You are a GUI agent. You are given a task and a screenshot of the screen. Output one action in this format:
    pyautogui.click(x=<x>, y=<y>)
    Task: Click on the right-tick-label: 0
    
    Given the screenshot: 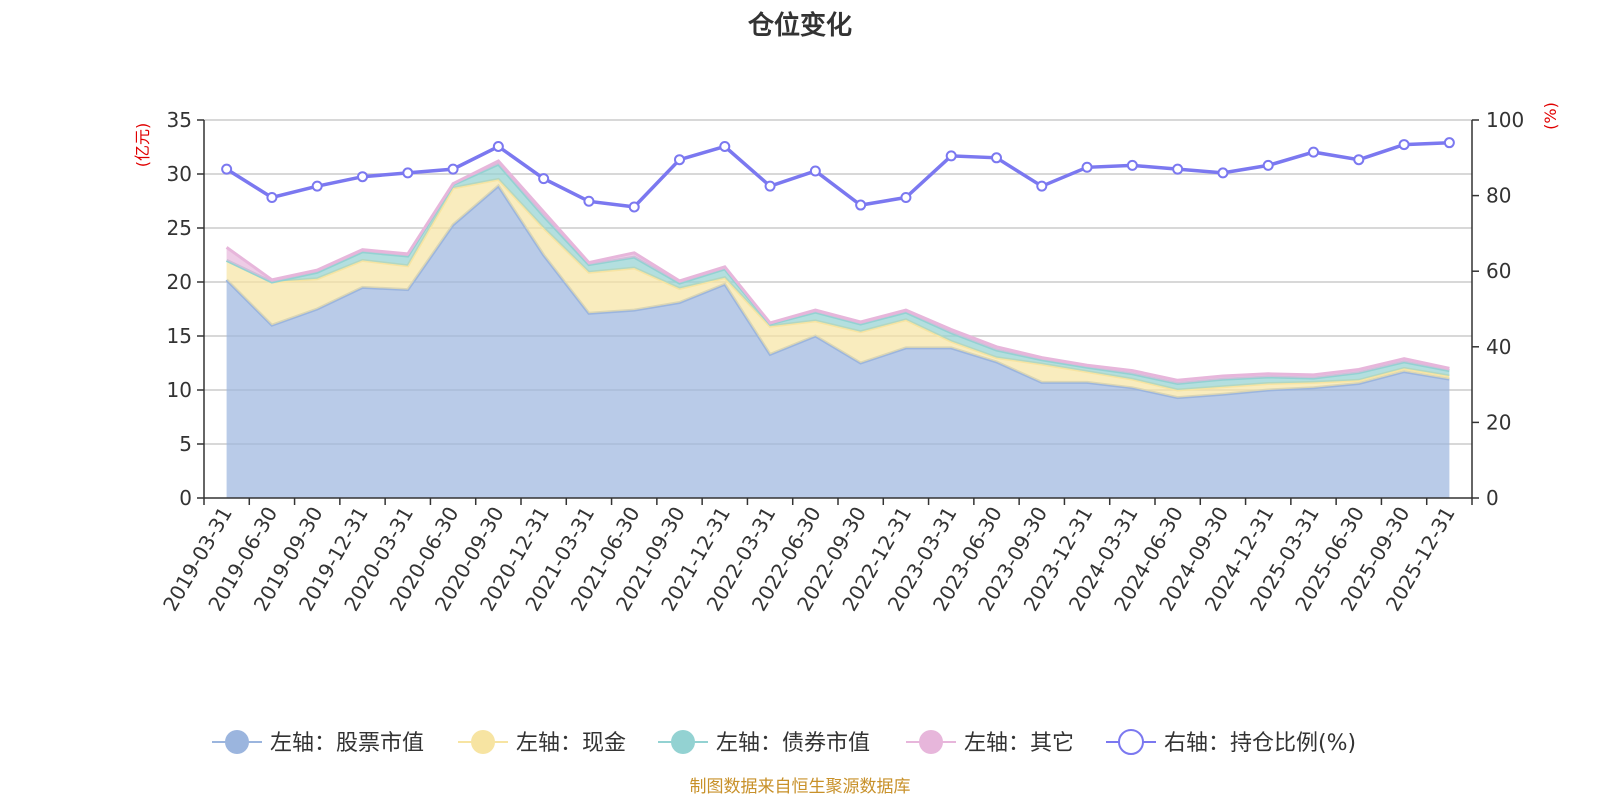 What is the action you would take?
    pyautogui.click(x=1492, y=498)
    